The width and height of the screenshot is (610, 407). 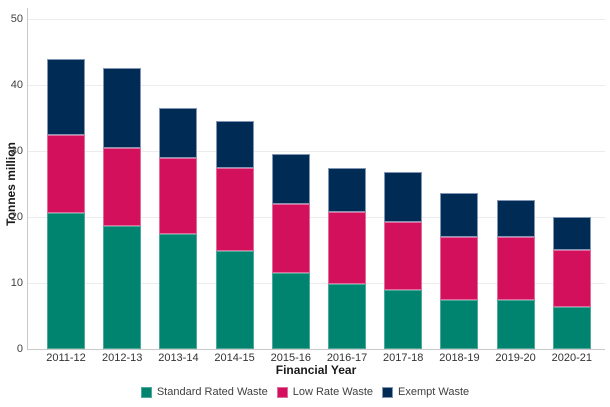 What do you see at coordinates (403, 358) in the screenshot?
I see `x-tick-label: 2017-18` at bounding box center [403, 358].